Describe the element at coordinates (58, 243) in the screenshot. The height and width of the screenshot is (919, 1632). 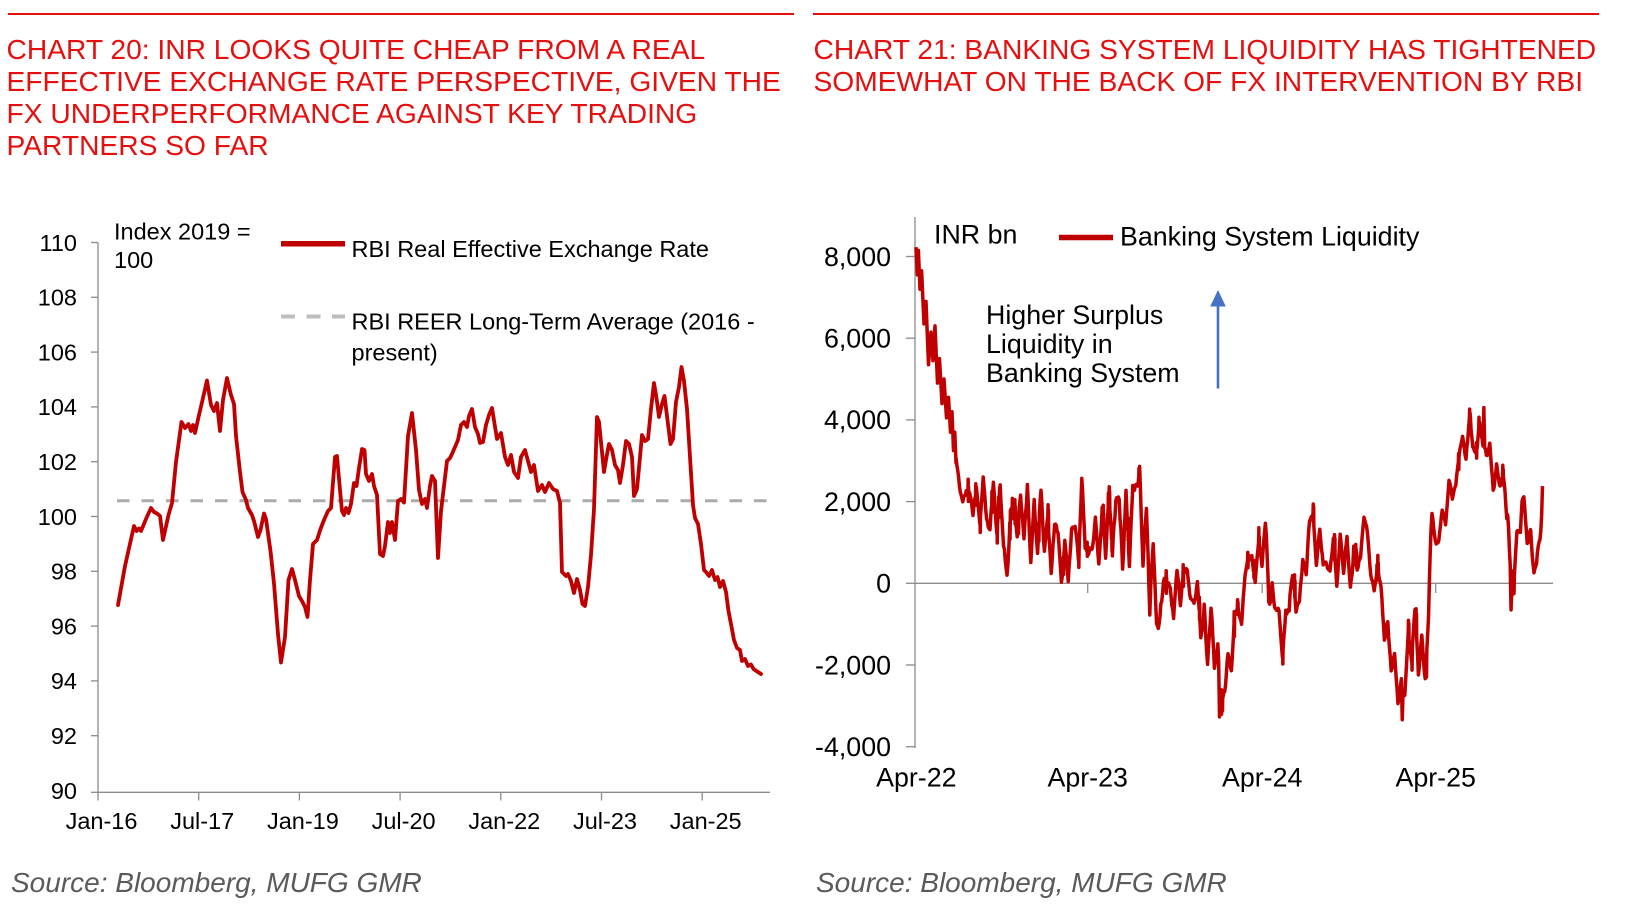
I see `svg-text: 110` at that location.